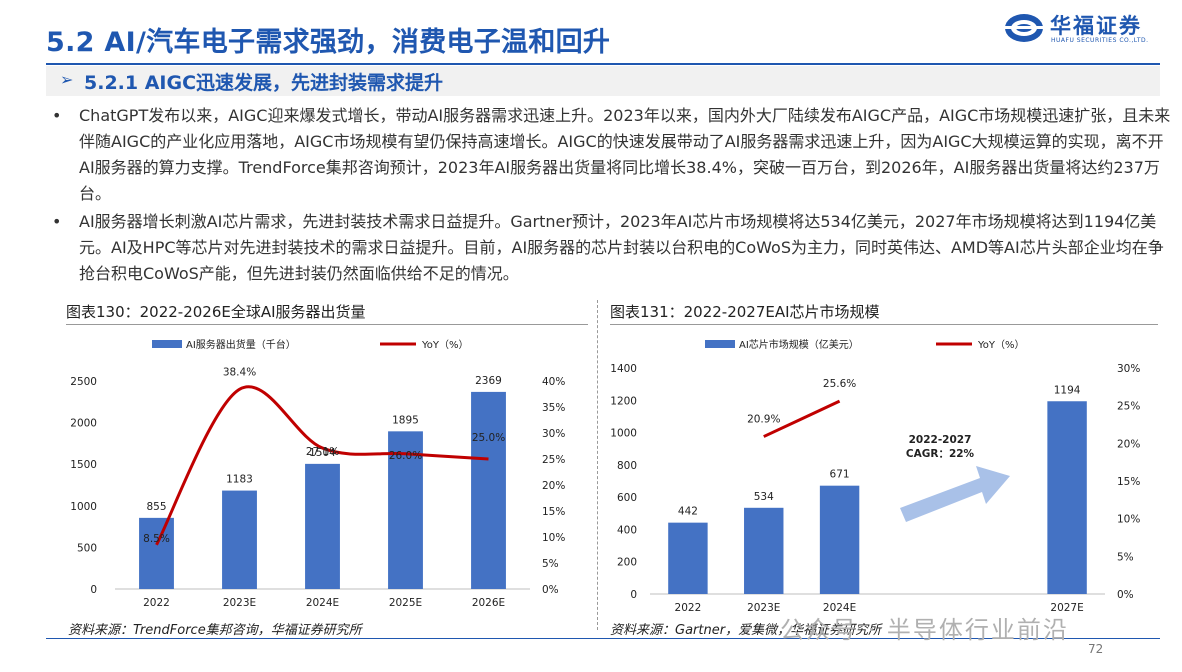  Describe the element at coordinates (627, 563) in the screenshot. I see `left-axis-tick: 200` at that location.